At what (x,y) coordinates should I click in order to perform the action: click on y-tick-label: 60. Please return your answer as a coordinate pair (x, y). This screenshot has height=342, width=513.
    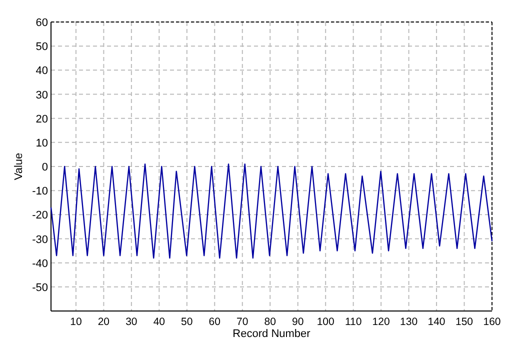
    Looking at the image, I should click on (42, 23).